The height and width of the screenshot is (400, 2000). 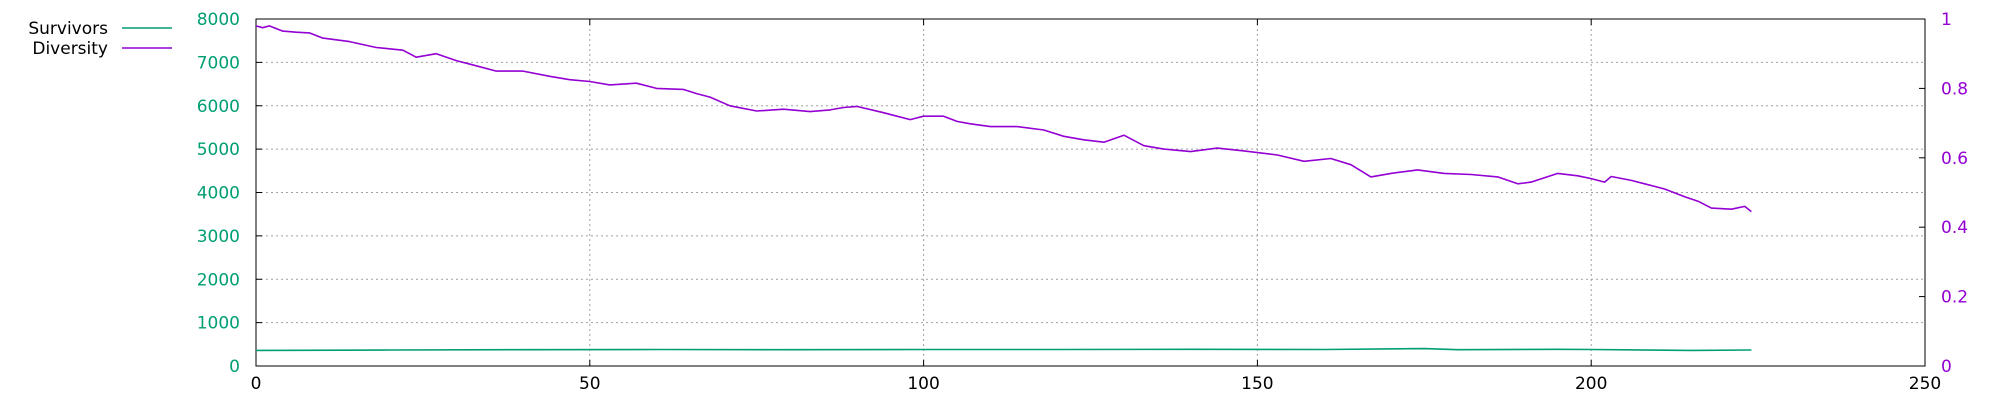 I want to click on x-tick-label: 0, so click(x=256, y=384).